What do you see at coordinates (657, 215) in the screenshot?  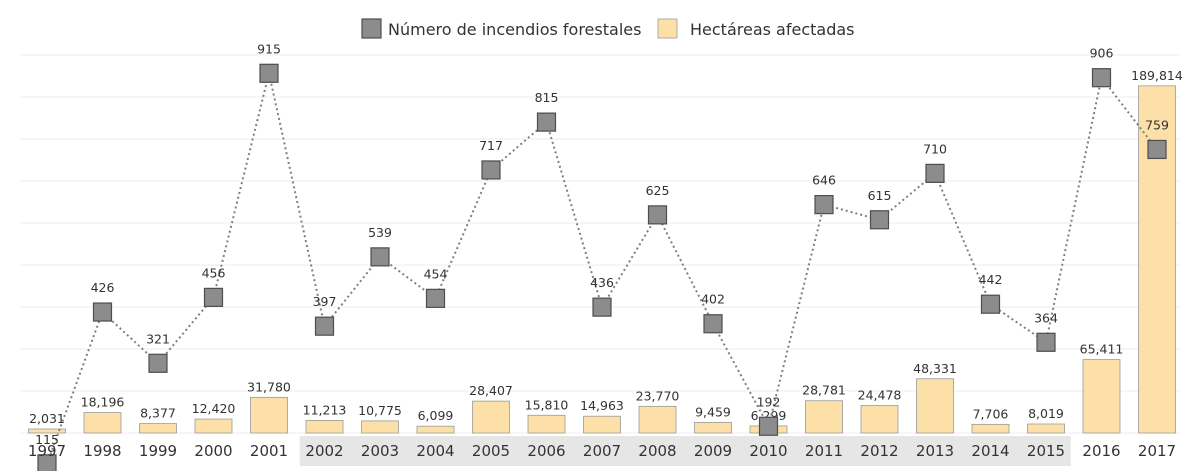 I see `point-2008` at bounding box center [657, 215].